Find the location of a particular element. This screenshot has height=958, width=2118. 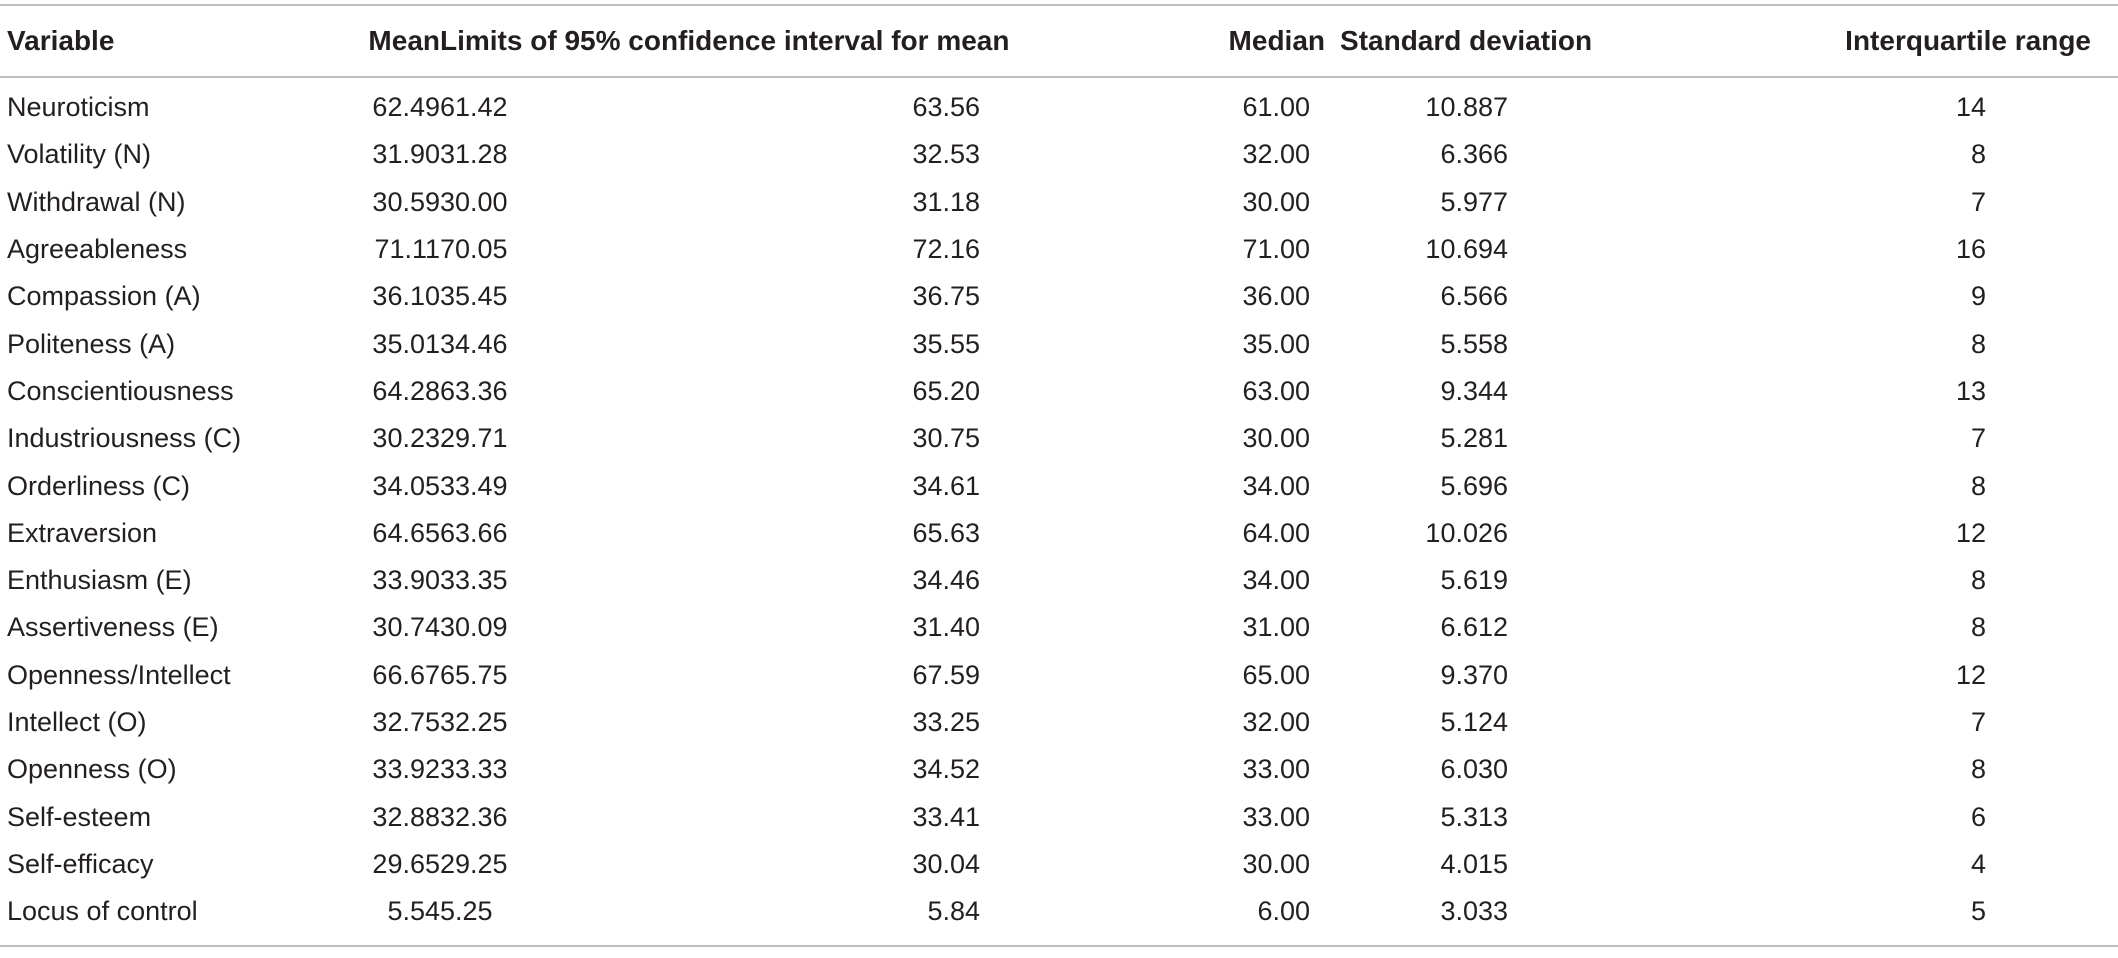

header-interquartile-range: Interquartile range is located at coordinates (1968, 40).